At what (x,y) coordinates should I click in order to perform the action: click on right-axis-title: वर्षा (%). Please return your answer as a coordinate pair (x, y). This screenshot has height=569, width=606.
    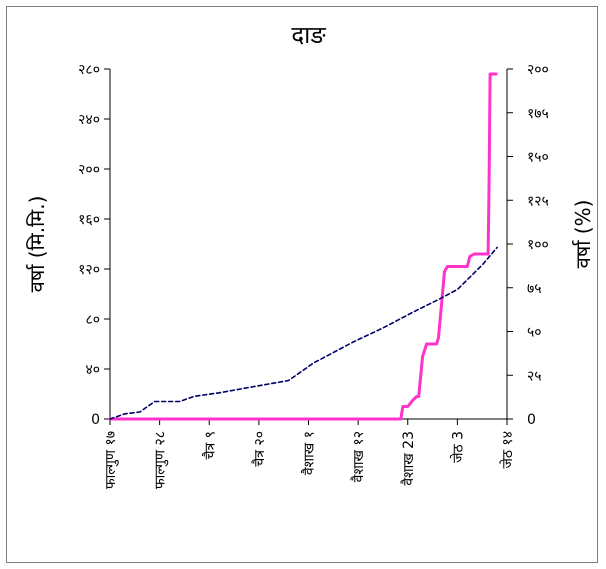
    Looking at the image, I should click on (583, 234).